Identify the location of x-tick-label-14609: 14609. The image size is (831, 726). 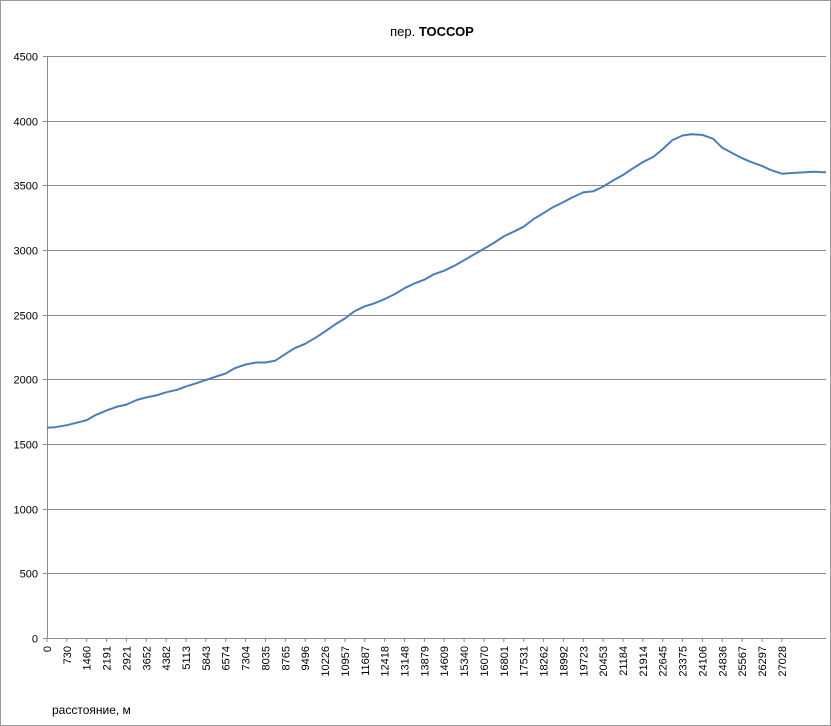
(445, 661).